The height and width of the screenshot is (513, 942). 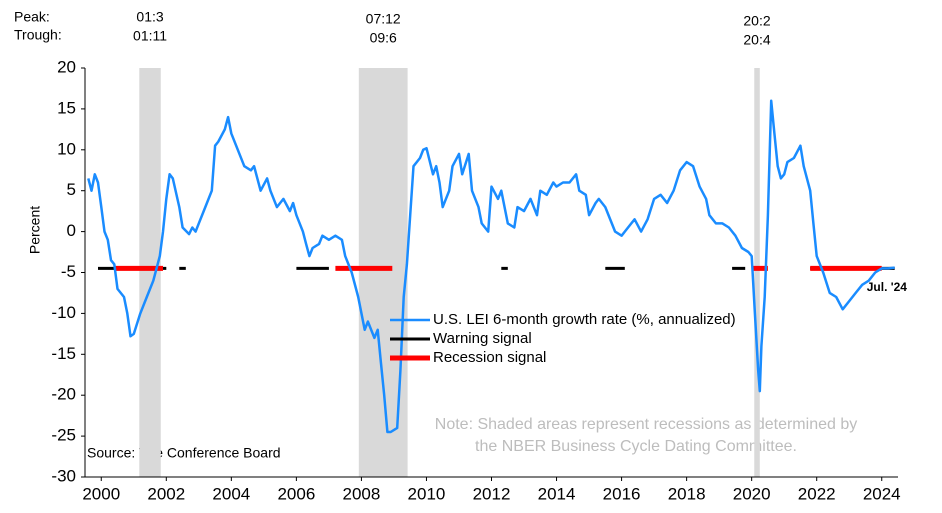 What do you see at coordinates (166, 493) in the screenshot?
I see `x-tick-label: 2002` at bounding box center [166, 493].